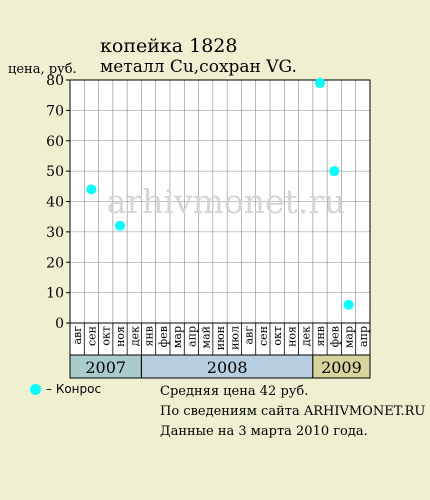 Image resolution: width=430 pixels, height=500 pixels. I want to click on month-label: июн, so click(220, 338).